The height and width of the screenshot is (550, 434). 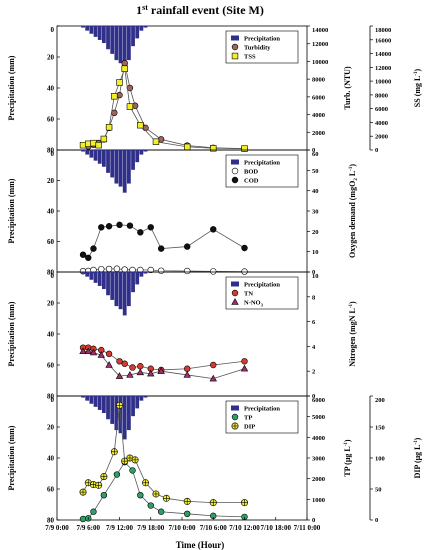 What do you see at coordinates (275, 528) in the screenshot?
I see `x-tick-label: 7/10 18:00` at bounding box center [275, 528].